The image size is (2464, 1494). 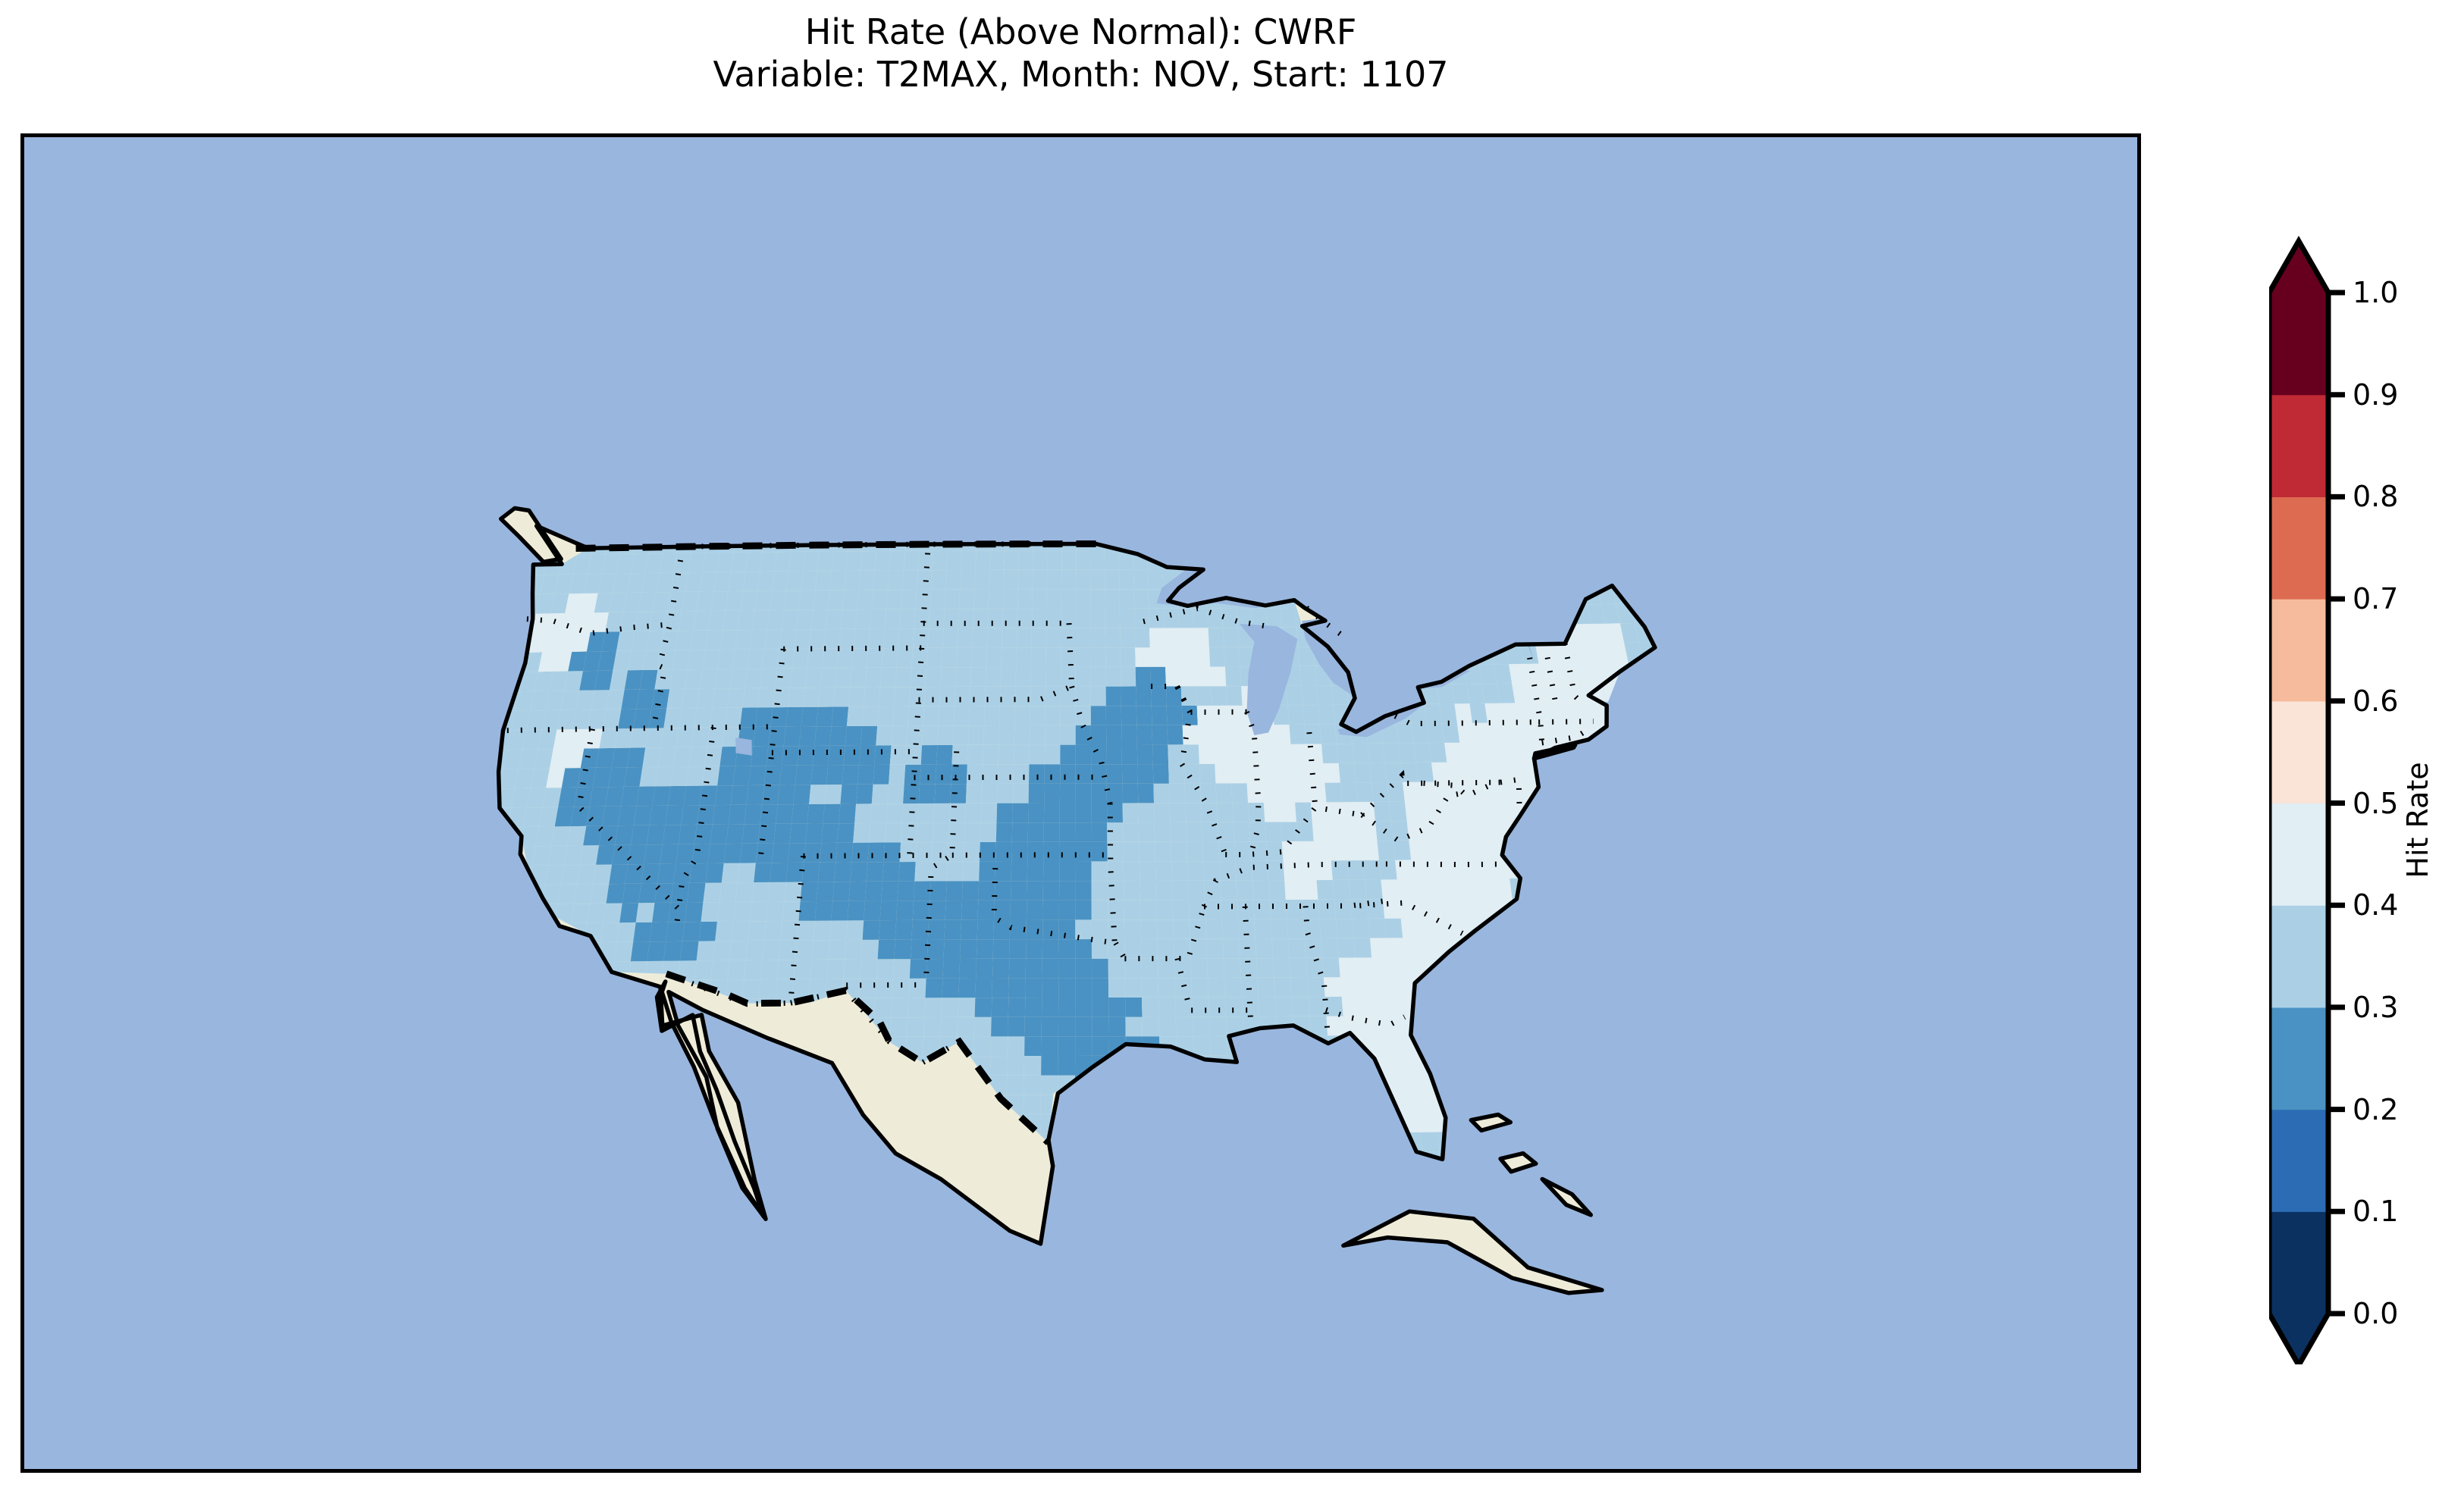 What do you see at coordinates (1081, 75) in the screenshot?
I see `figure-title-line-2: Variable: T2MAX, Month: NOV, Start: 1107` at bounding box center [1081, 75].